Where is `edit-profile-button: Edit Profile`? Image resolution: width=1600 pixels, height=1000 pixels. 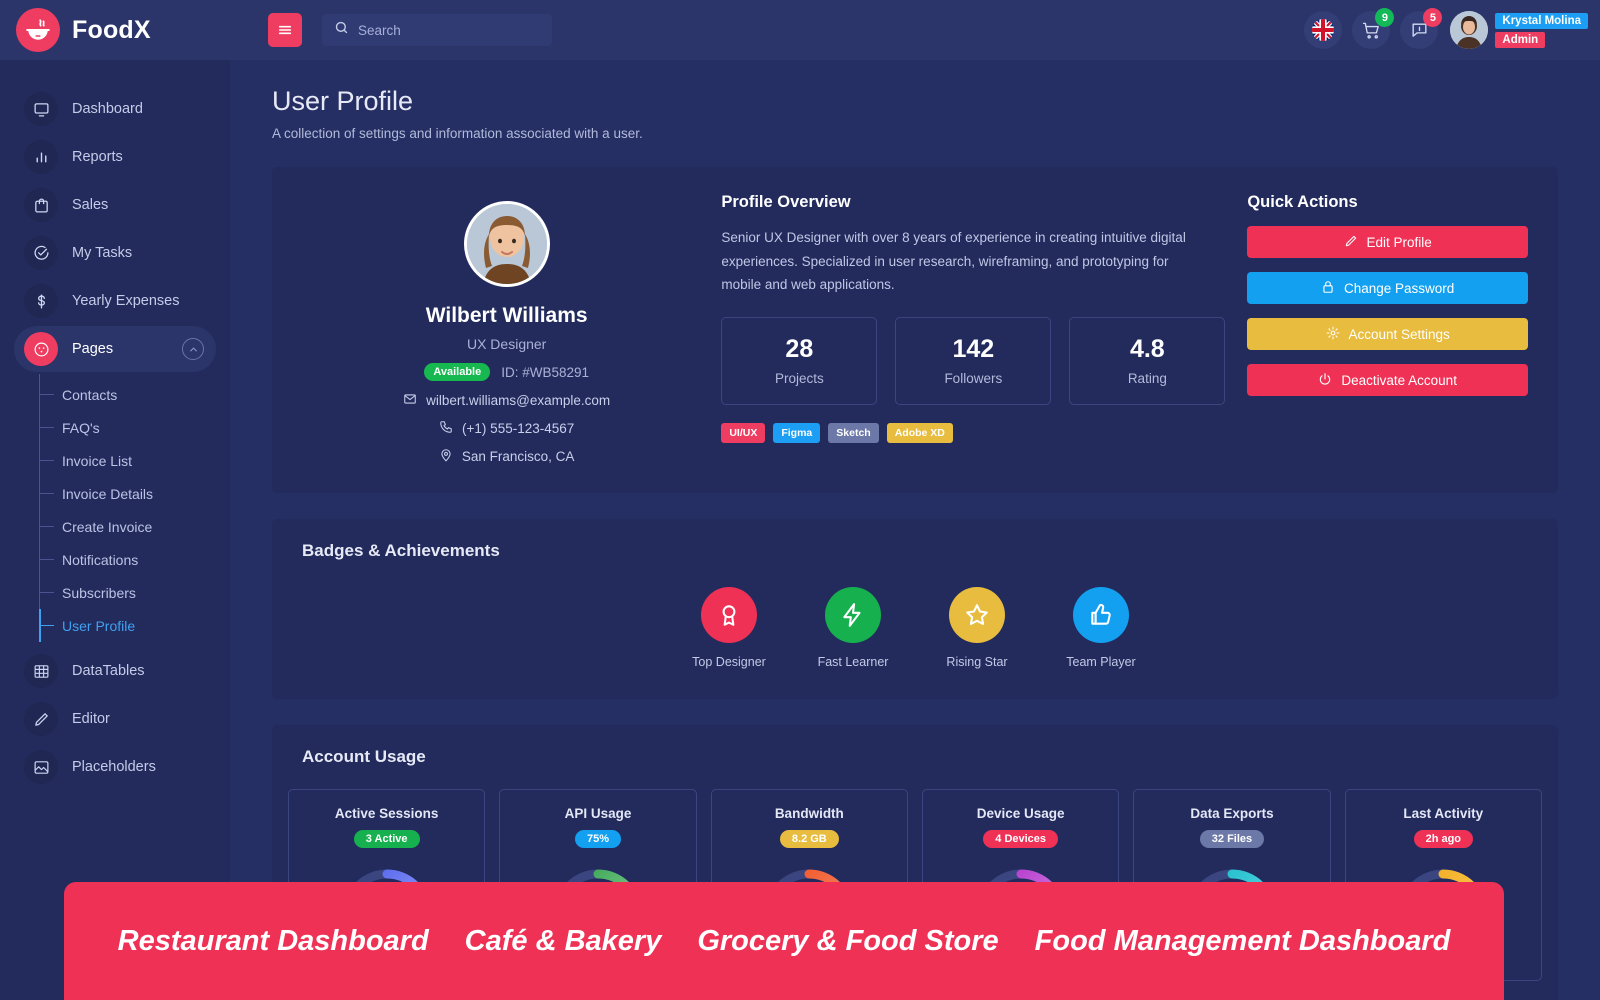
edit-profile-button: Edit Profile is located at coordinates (1387, 242).